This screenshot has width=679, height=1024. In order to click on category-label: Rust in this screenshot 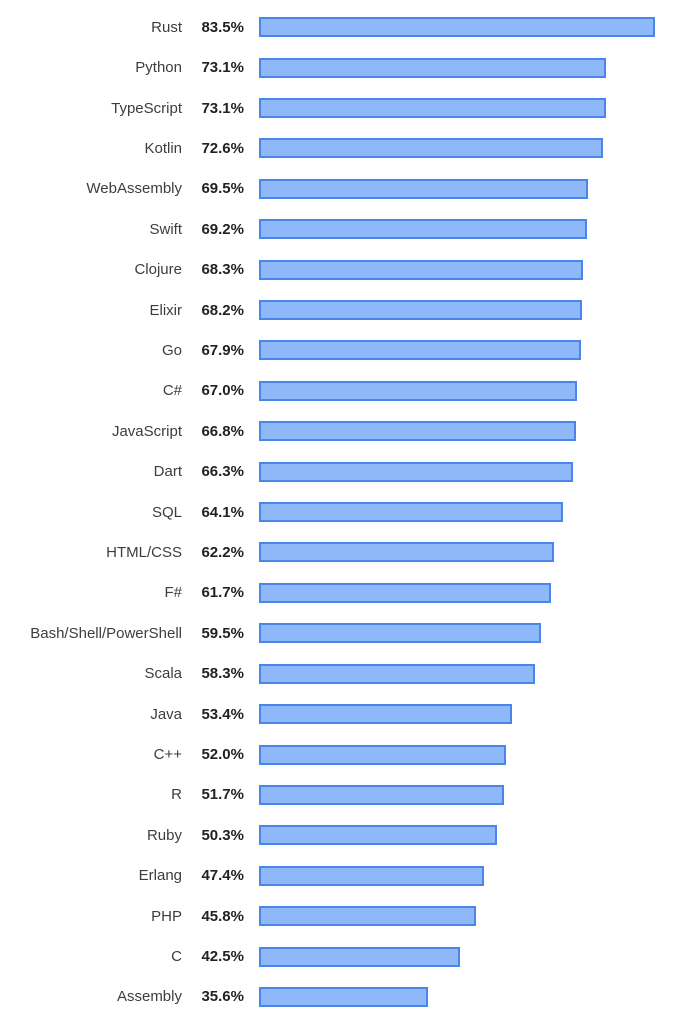, I will do `click(166, 27)`.